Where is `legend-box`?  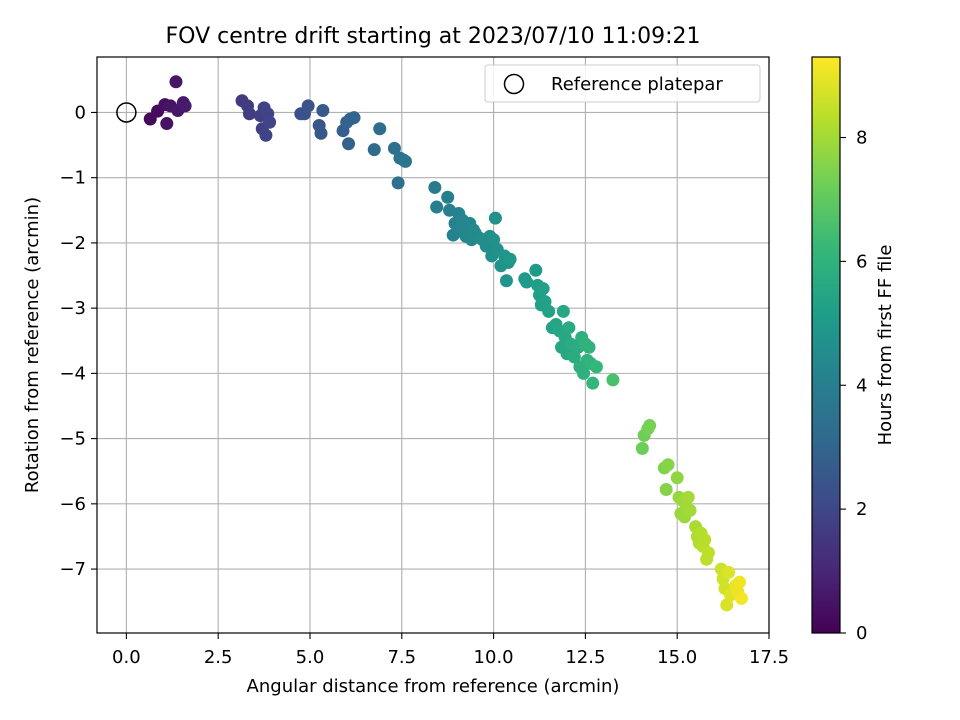
legend-box is located at coordinates (622, 83).